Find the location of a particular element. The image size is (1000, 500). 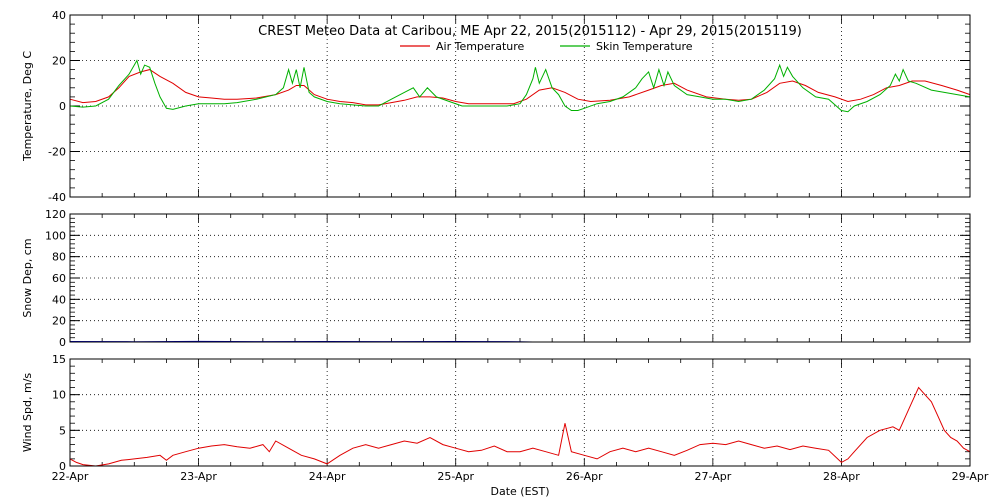

y-axis-title: Wind Spd, m/s is located at coordinates (27, 413).